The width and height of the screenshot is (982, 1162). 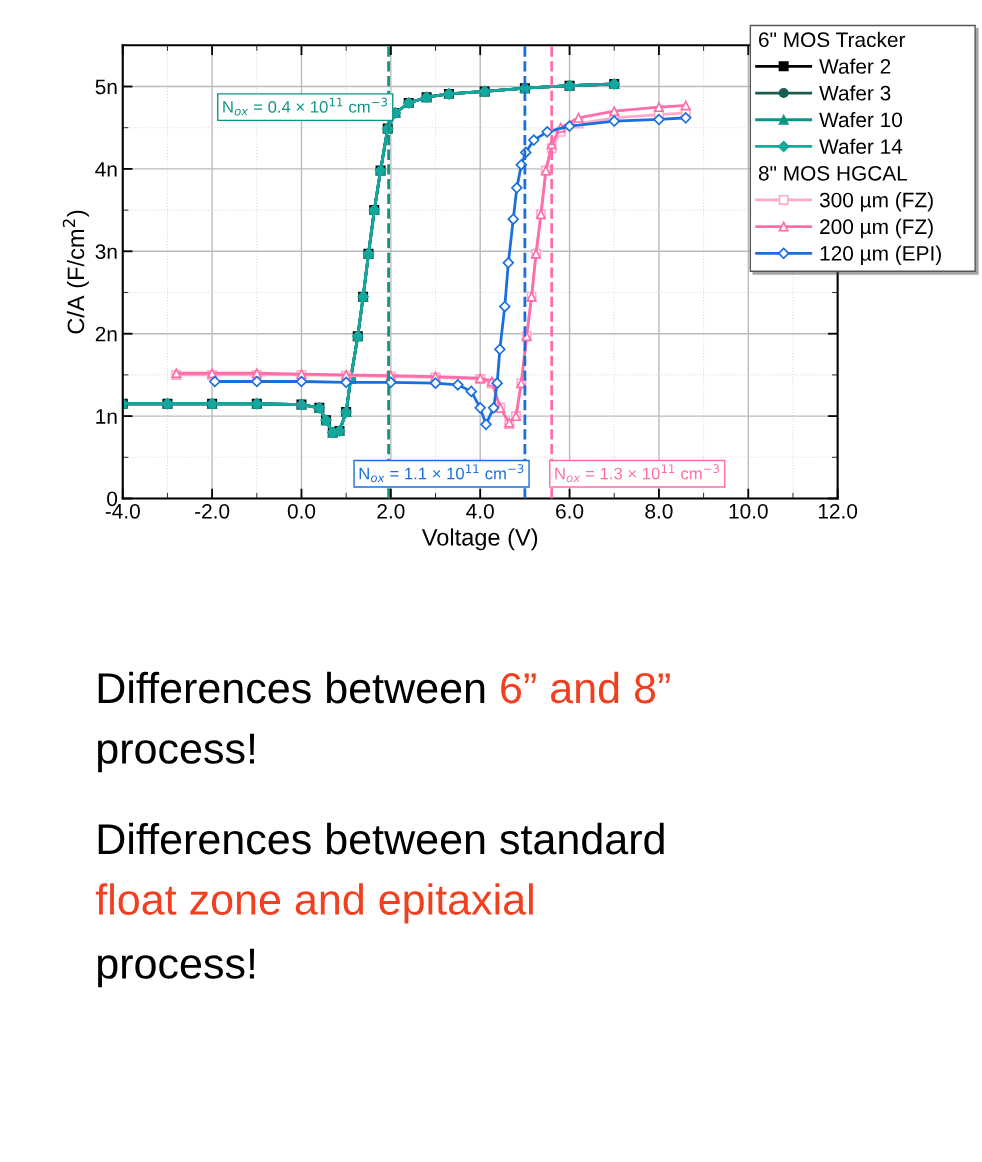 What do you see at coordinates (479, 539) in the screenshot?
I see `x-axis-title: Voltage (V)` at bounding box center [479, 539].